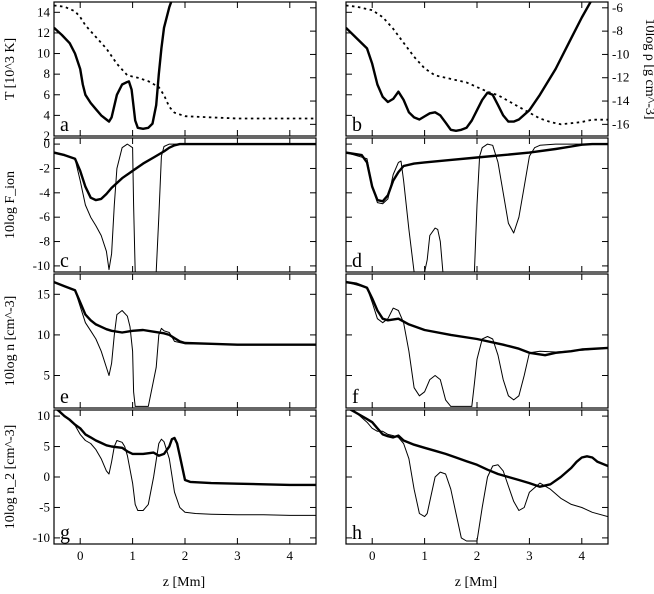  Describe the element at coordinates (357, 533) in the screenshot. I see `panel-label-h: h` at that location.